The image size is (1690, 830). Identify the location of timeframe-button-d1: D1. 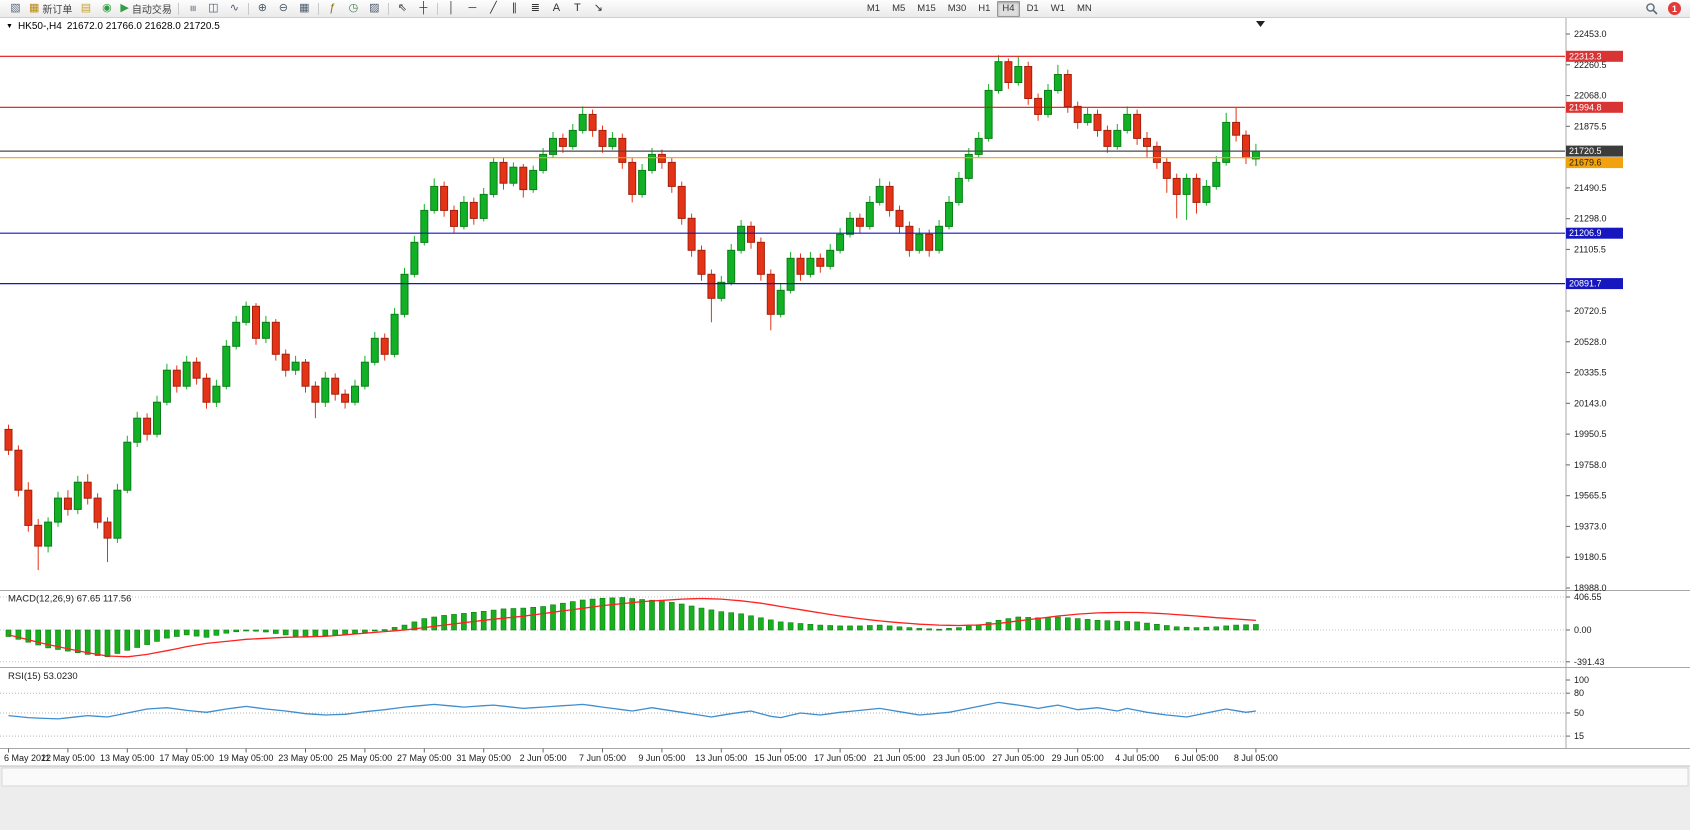
(1032, 8).